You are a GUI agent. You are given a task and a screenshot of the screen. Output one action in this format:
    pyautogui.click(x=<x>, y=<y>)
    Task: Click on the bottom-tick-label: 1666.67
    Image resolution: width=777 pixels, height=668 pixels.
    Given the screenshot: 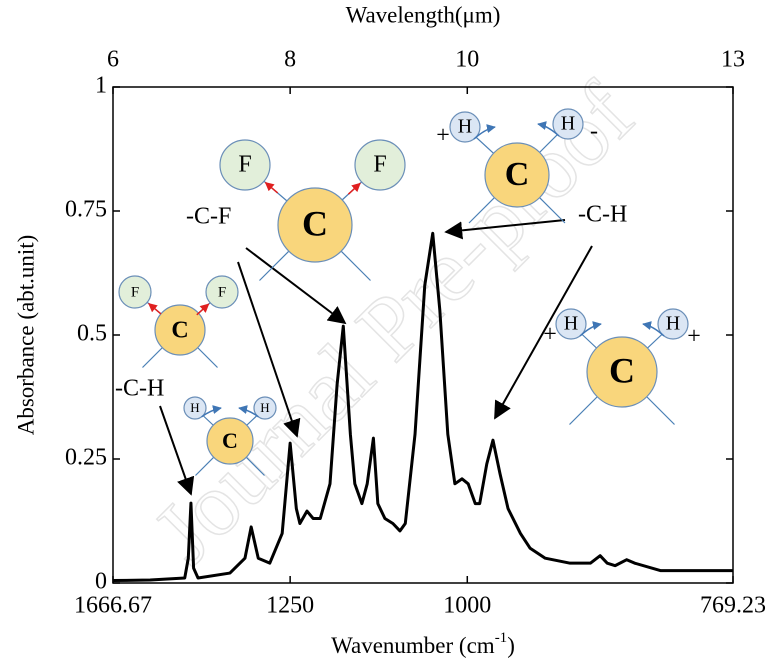 What is the action you would take?
    pyautogui.click(x=113, y=606)
    